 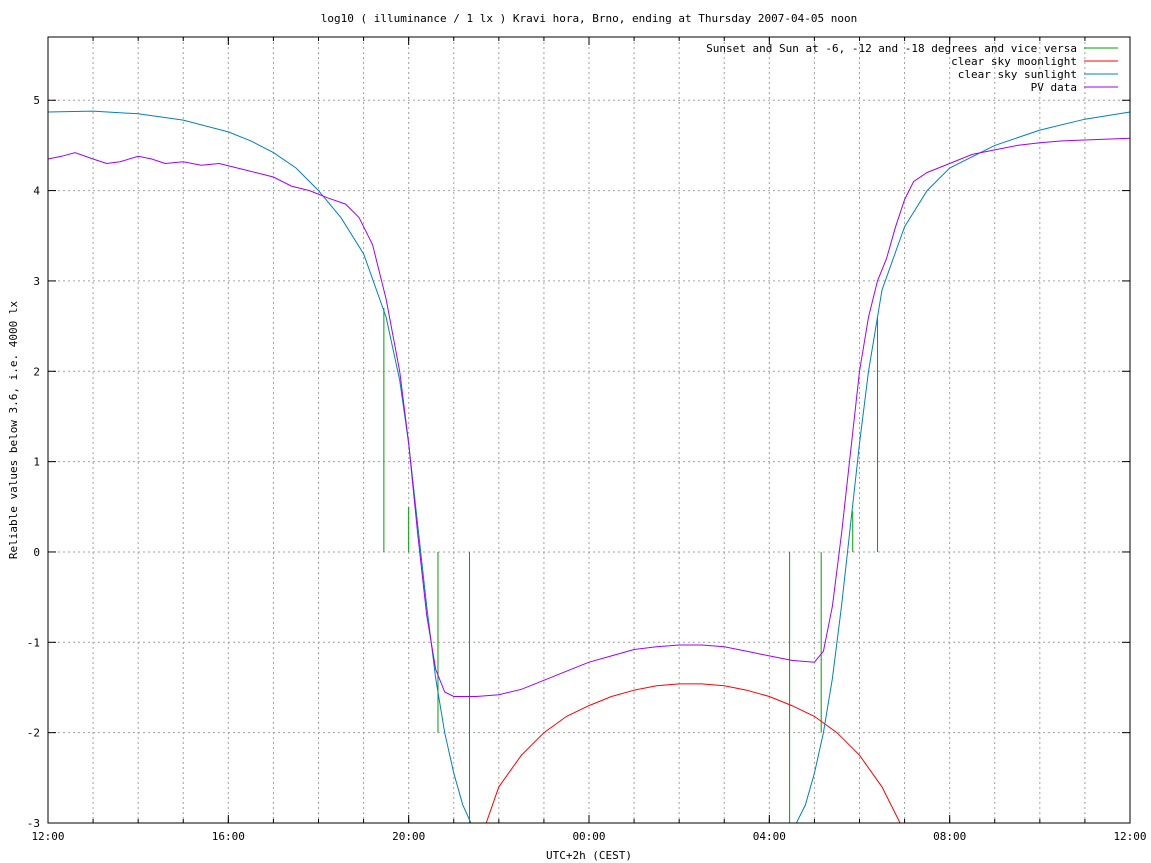 What do you see at coordinates (588, 836) in the screenshot?
I see `x-tick-label: 00:00` at bounding box center [588, 836].